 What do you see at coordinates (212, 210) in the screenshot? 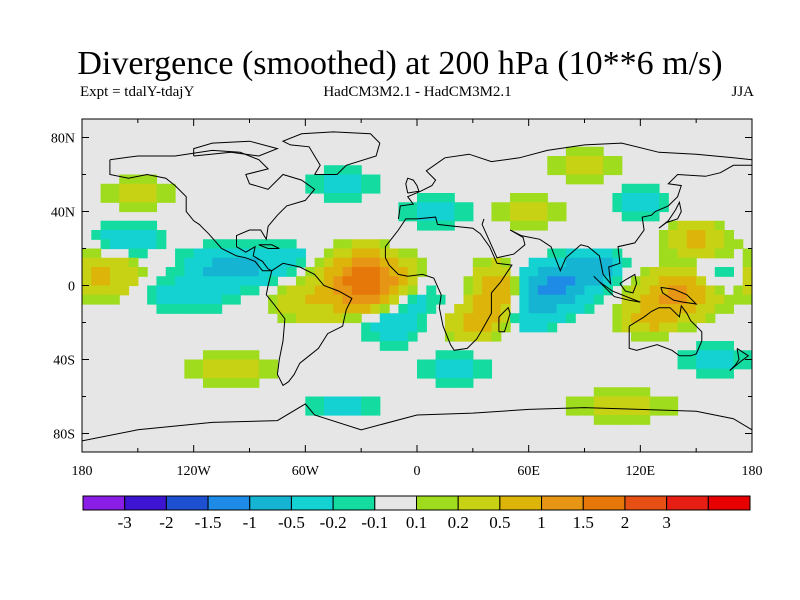
I see `coast-north-america` at bounding box center [212, 210].